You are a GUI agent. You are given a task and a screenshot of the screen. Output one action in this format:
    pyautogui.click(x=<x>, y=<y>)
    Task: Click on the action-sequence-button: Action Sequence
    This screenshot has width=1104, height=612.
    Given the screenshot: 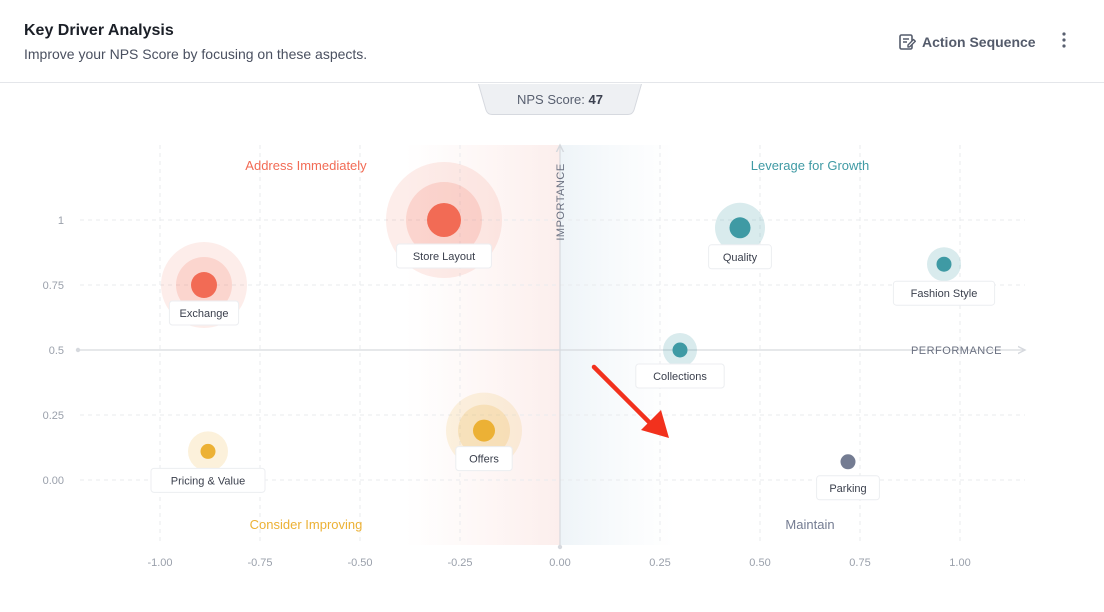 What is the action you would take?
    pyautogui.click(x=967, y=42)
    